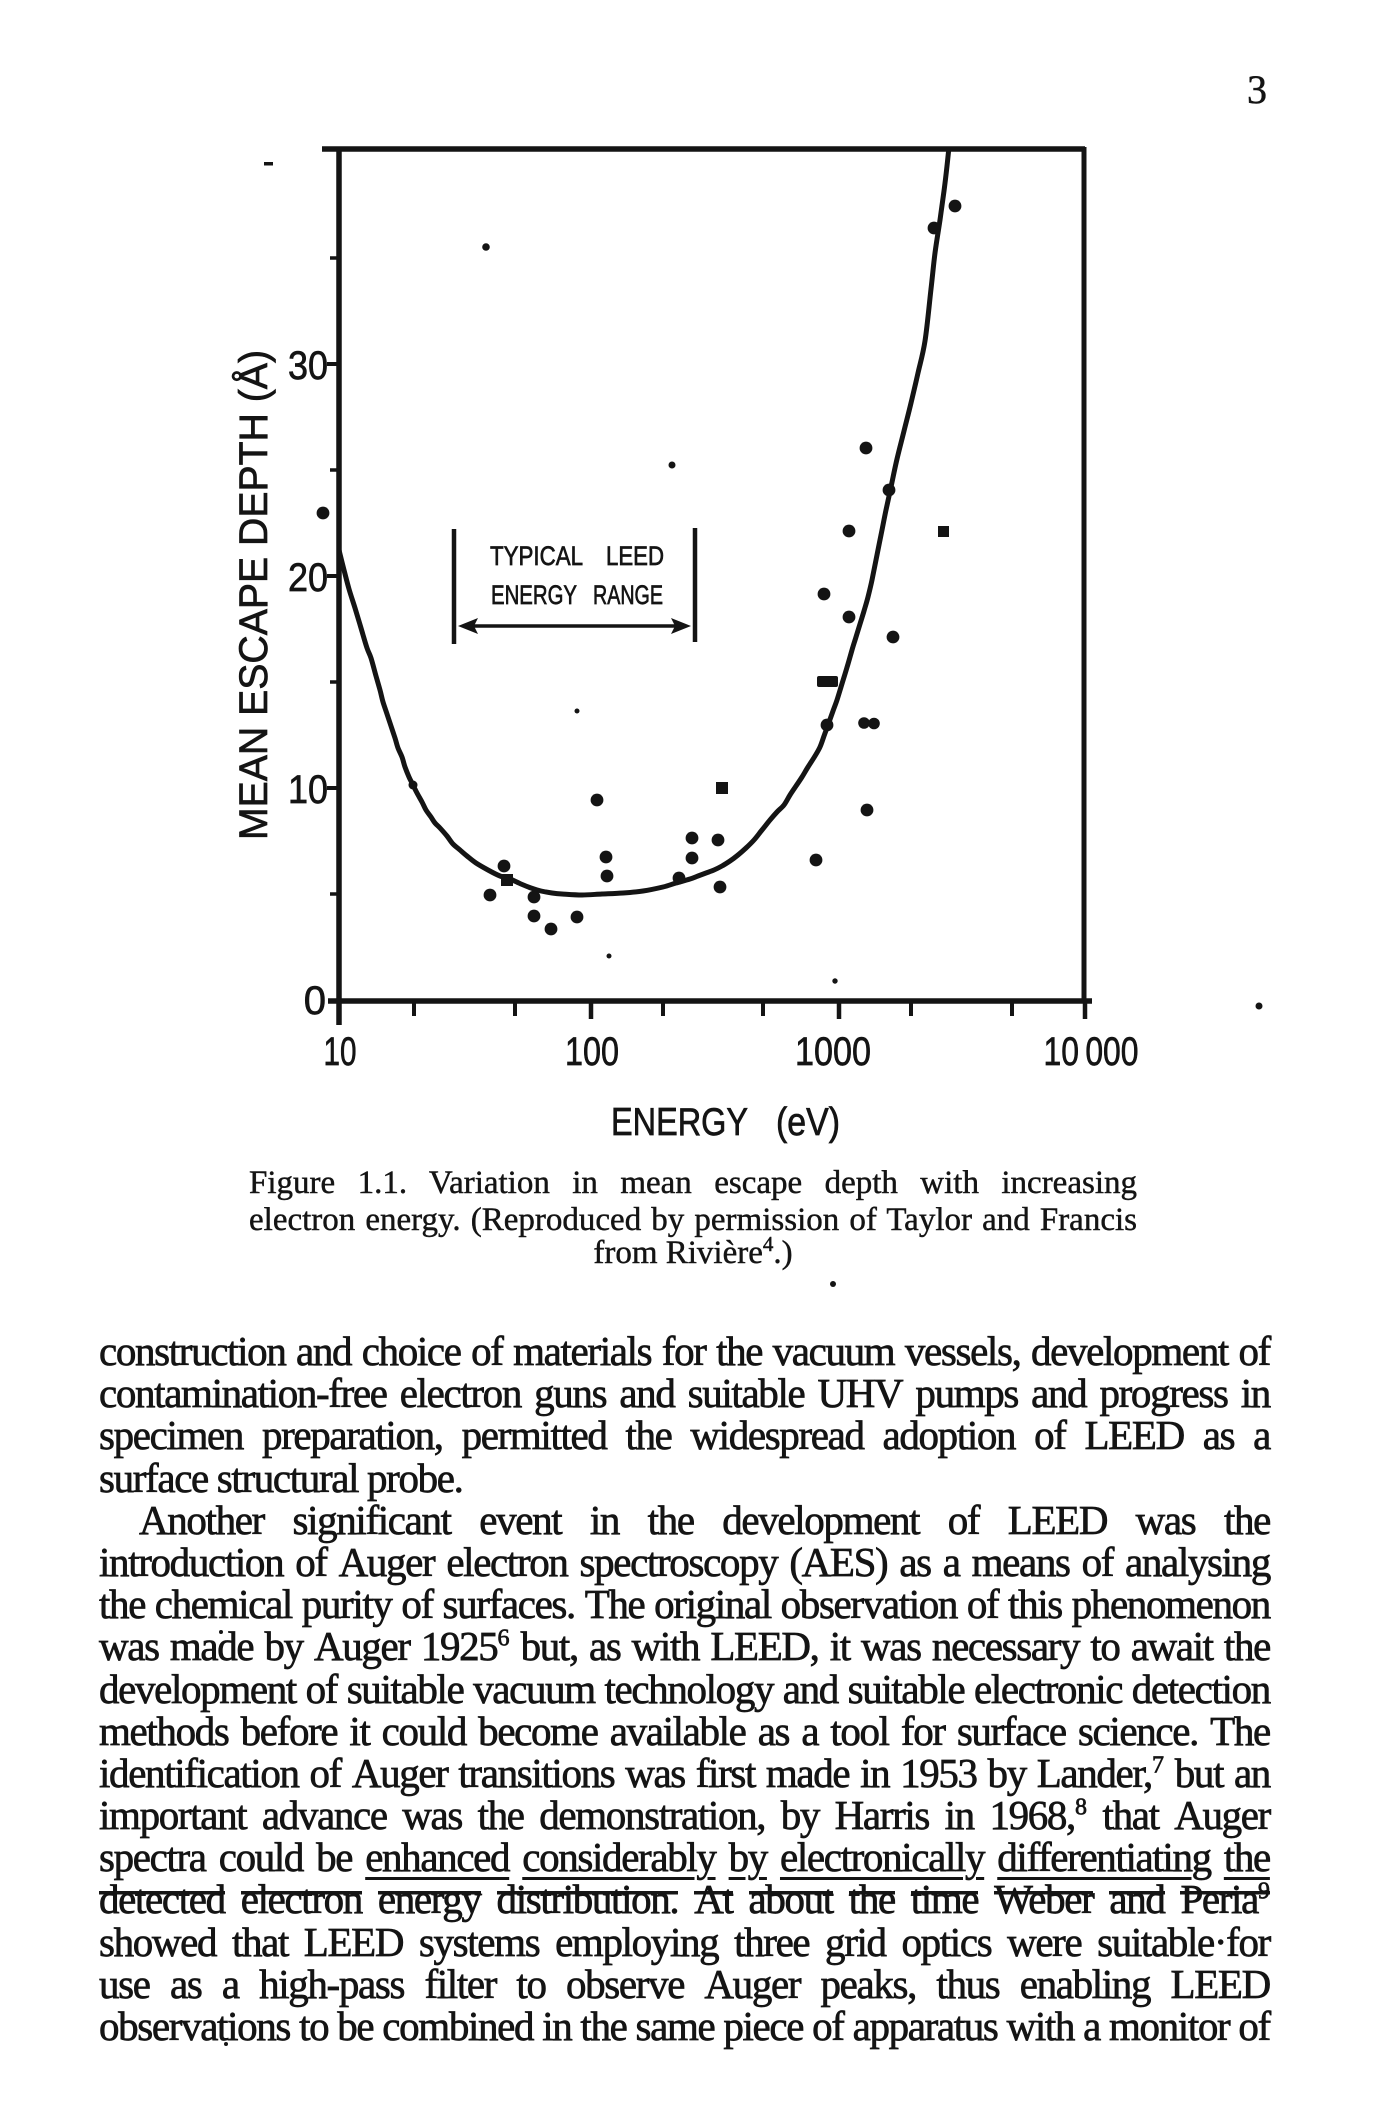 The width and height of the screenshot is (1379, 2127). Describe the element at coordinates (592, 1052) in the screenshot. I see `svg-text: 100` at that location.